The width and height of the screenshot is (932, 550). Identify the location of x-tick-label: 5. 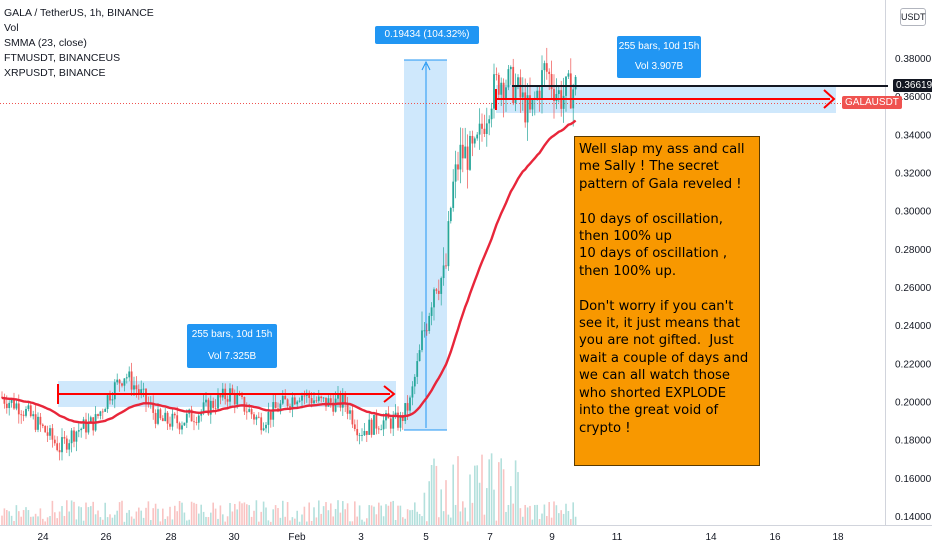
(426, 537).